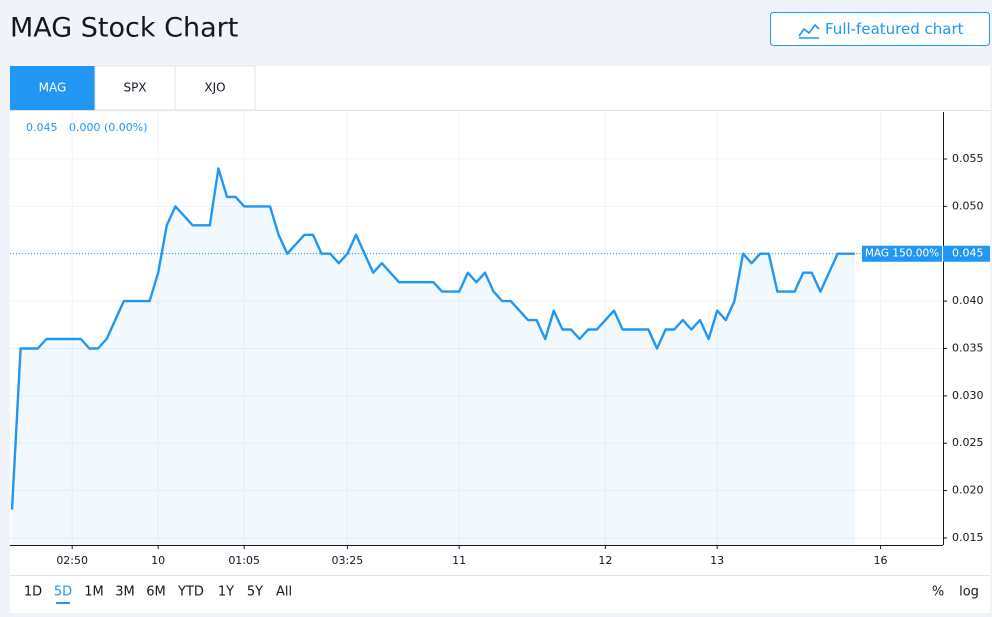 The image size is (992, 617). Describe the element at coordinates (938, 592) in the screenshot. I see `scale-button: %` at that location.